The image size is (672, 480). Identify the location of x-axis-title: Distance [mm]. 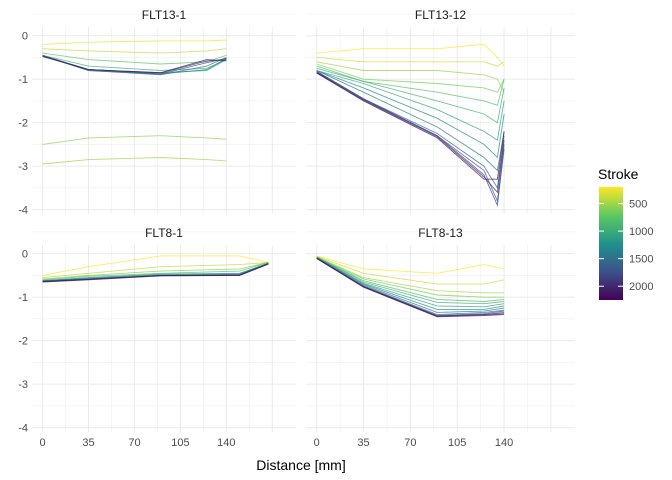
(300, 465).